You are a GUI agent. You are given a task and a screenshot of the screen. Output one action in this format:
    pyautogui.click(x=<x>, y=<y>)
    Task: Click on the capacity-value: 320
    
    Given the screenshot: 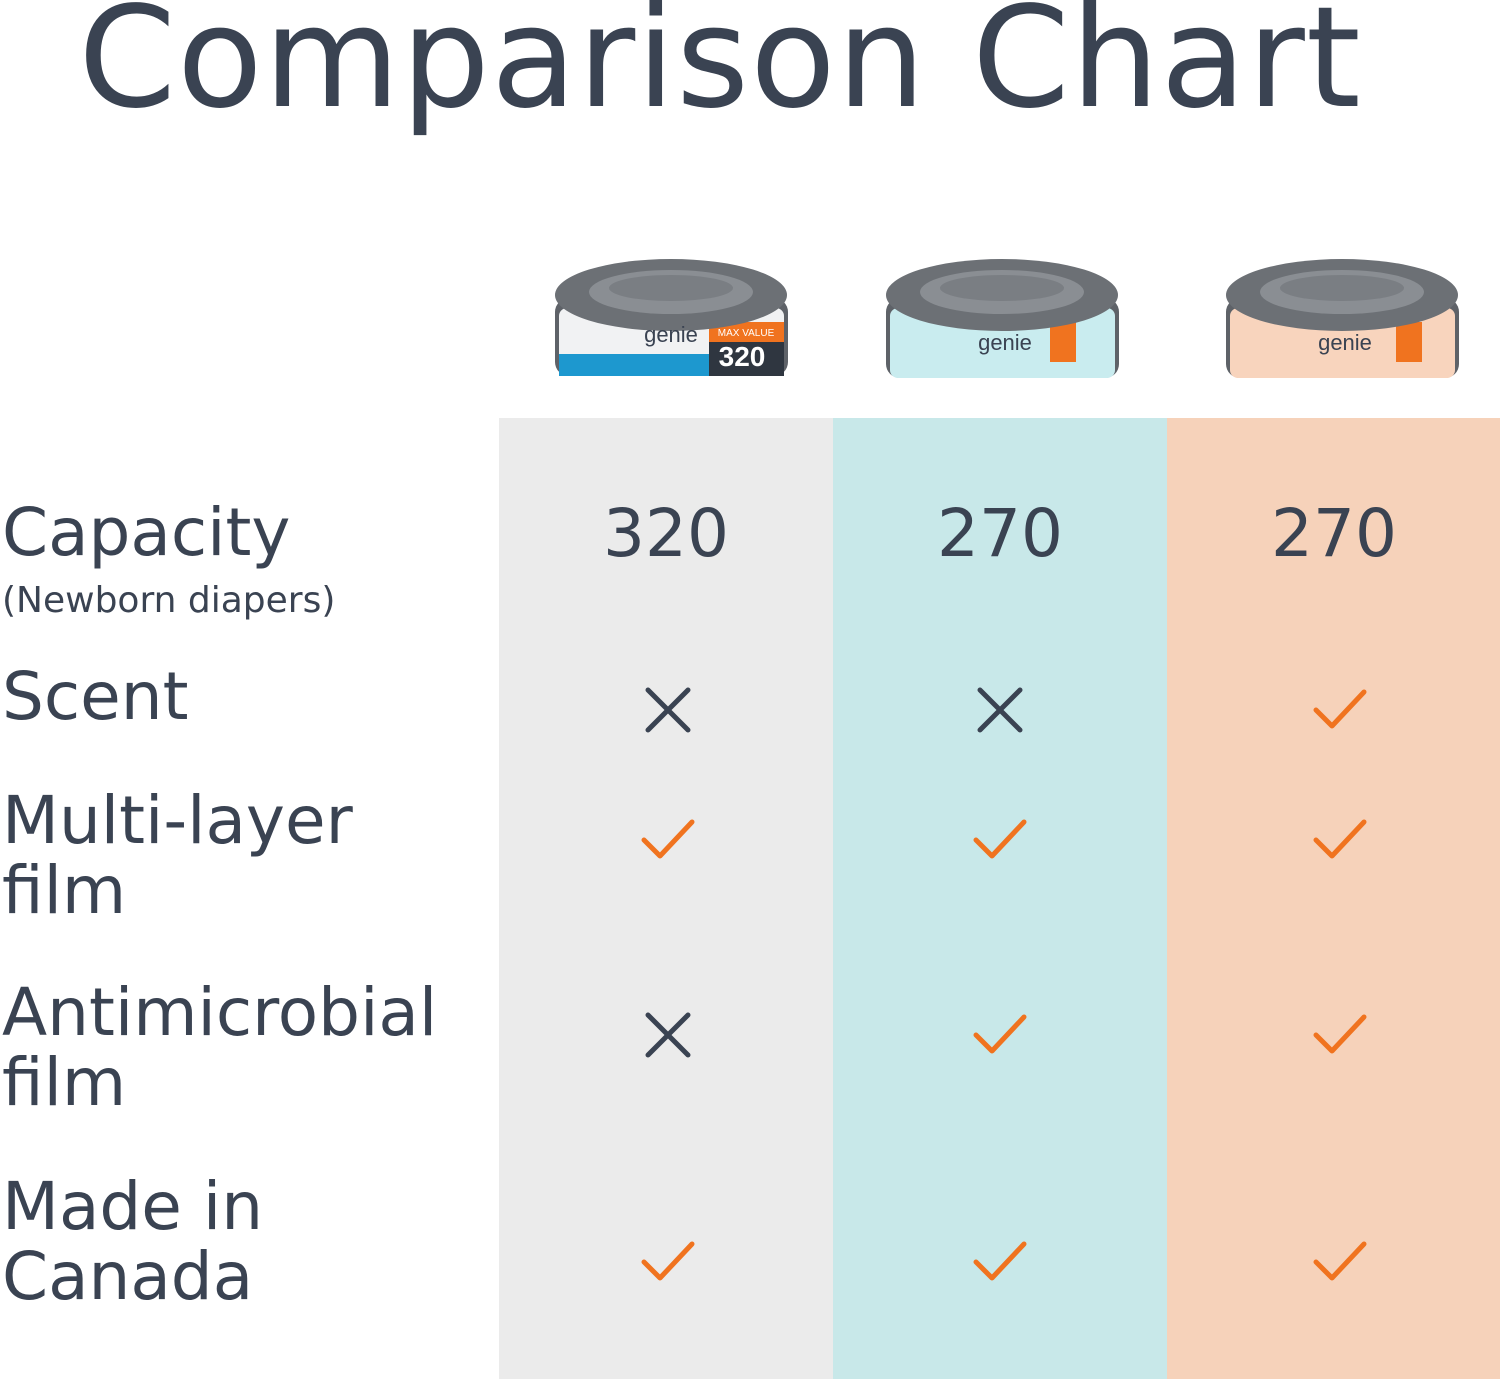 What is the action you would take?
    pyautogui.click(x=666, y=533)
    